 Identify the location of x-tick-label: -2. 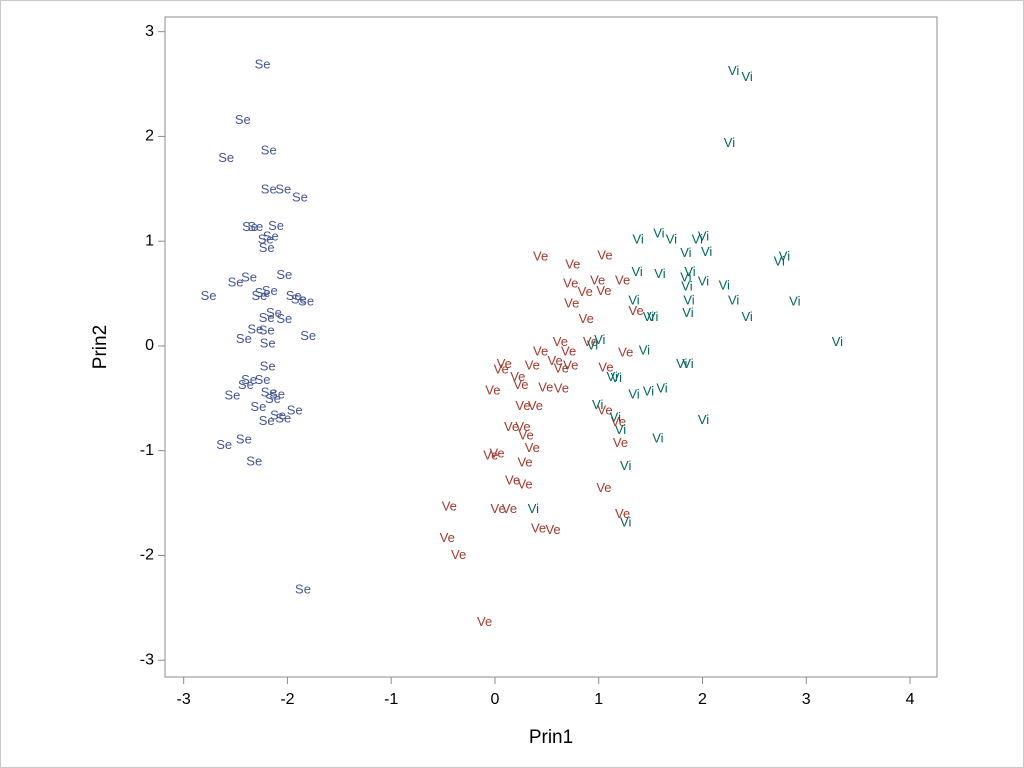
(287, 699).